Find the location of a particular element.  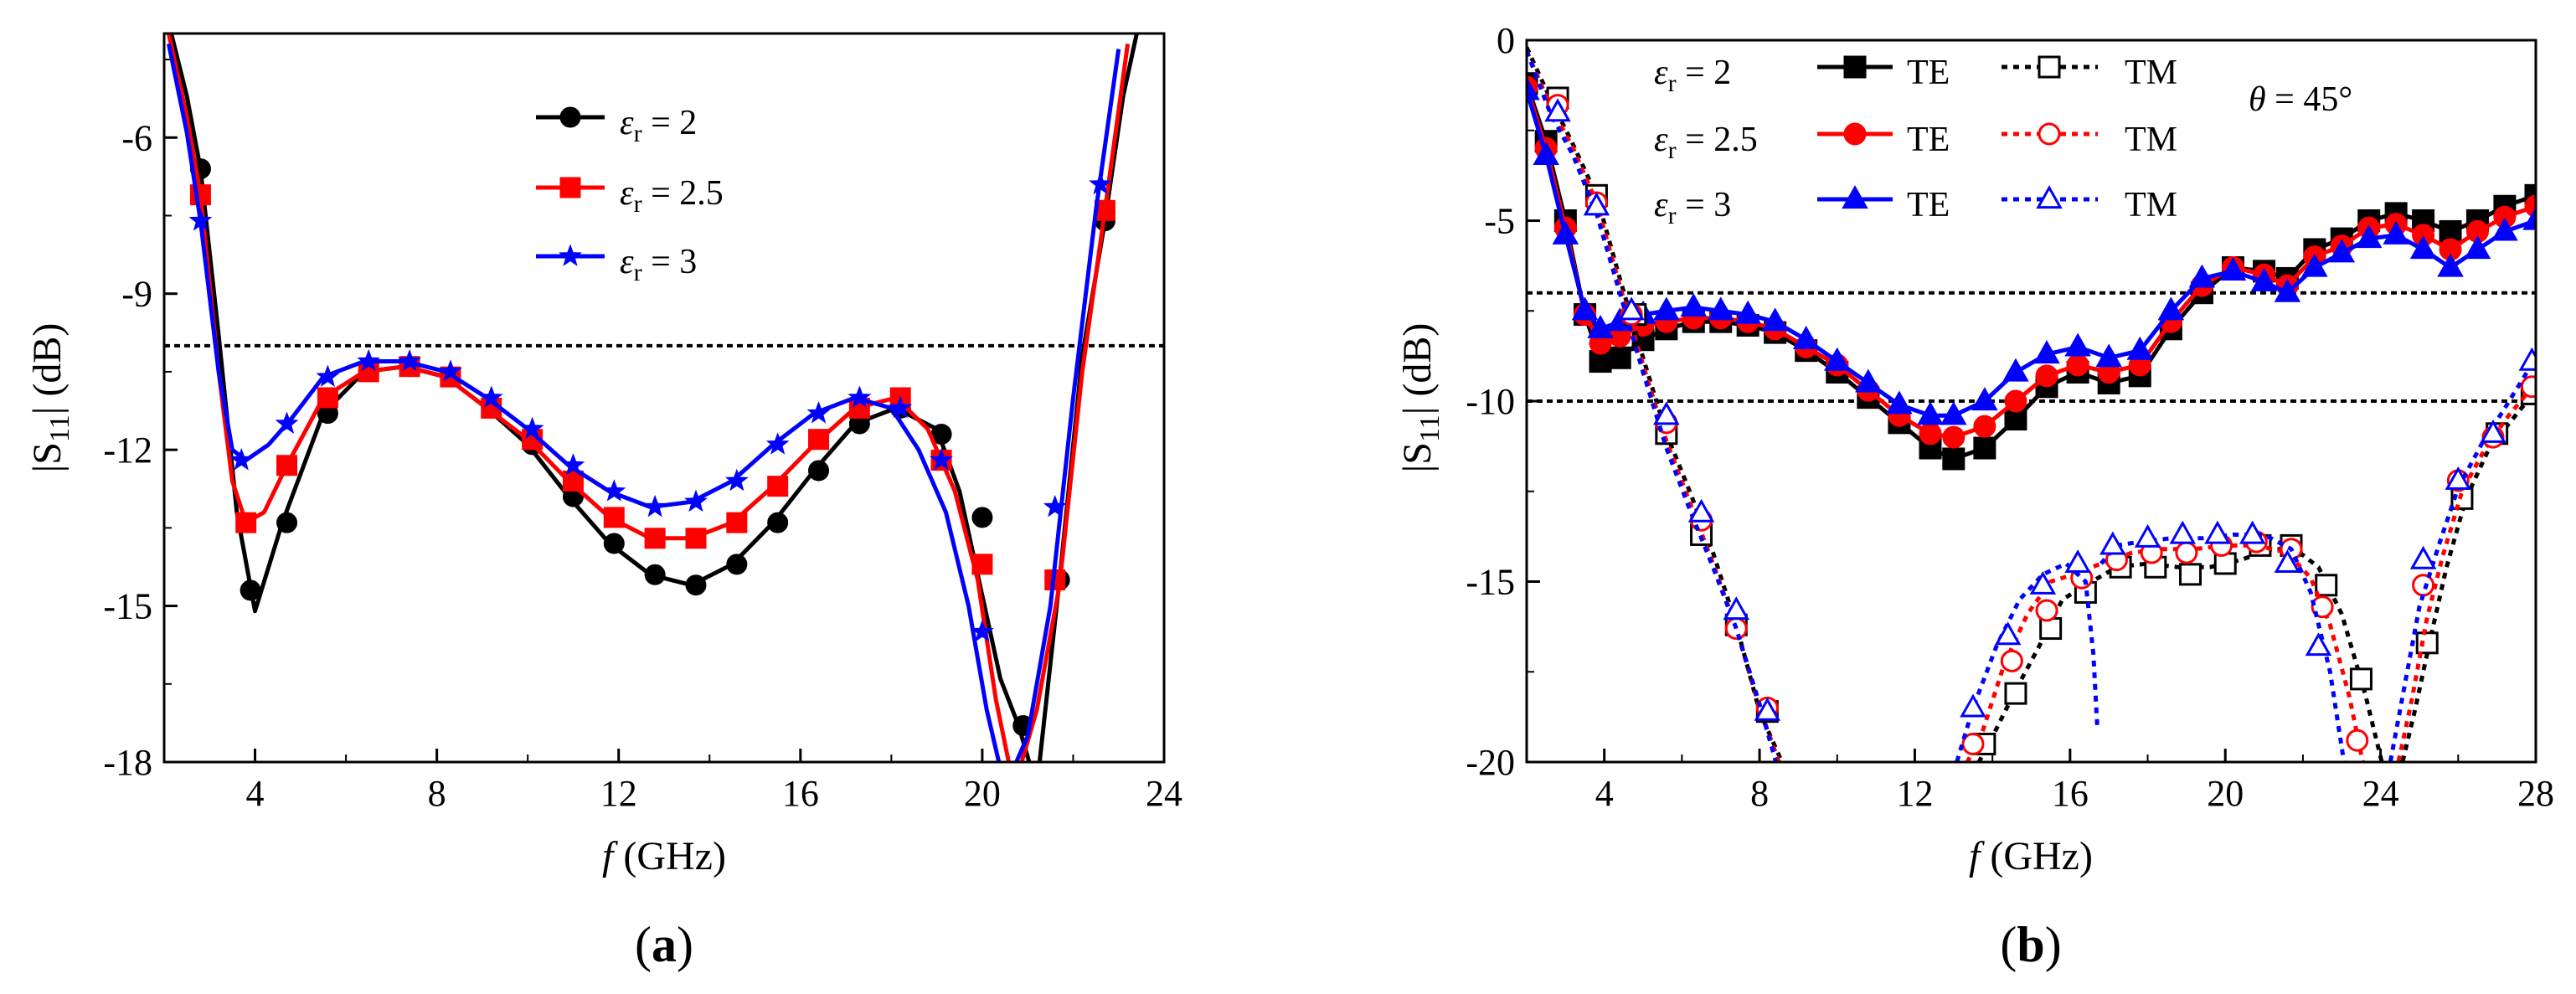

legend-label-a-1: εr = 2.5 is located at coordinates (672, 196).